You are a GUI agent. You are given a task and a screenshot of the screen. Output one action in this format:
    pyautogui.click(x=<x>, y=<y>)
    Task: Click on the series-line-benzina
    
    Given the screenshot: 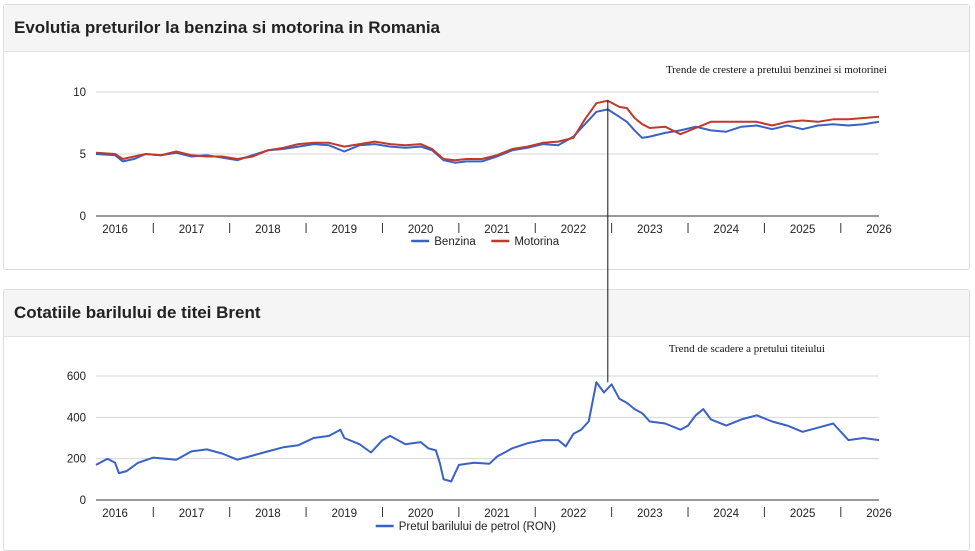 What is the action you would take?
    pyautogui.click(x=487, y=136)
    